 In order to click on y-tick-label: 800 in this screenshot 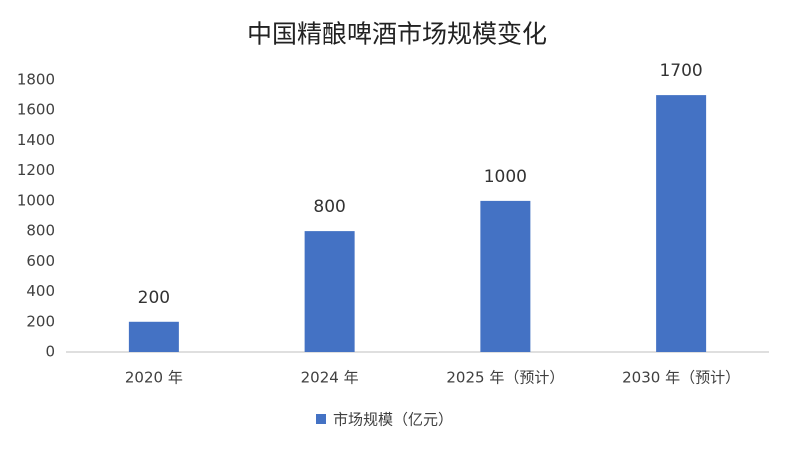, I will do `click(40, 231)`.